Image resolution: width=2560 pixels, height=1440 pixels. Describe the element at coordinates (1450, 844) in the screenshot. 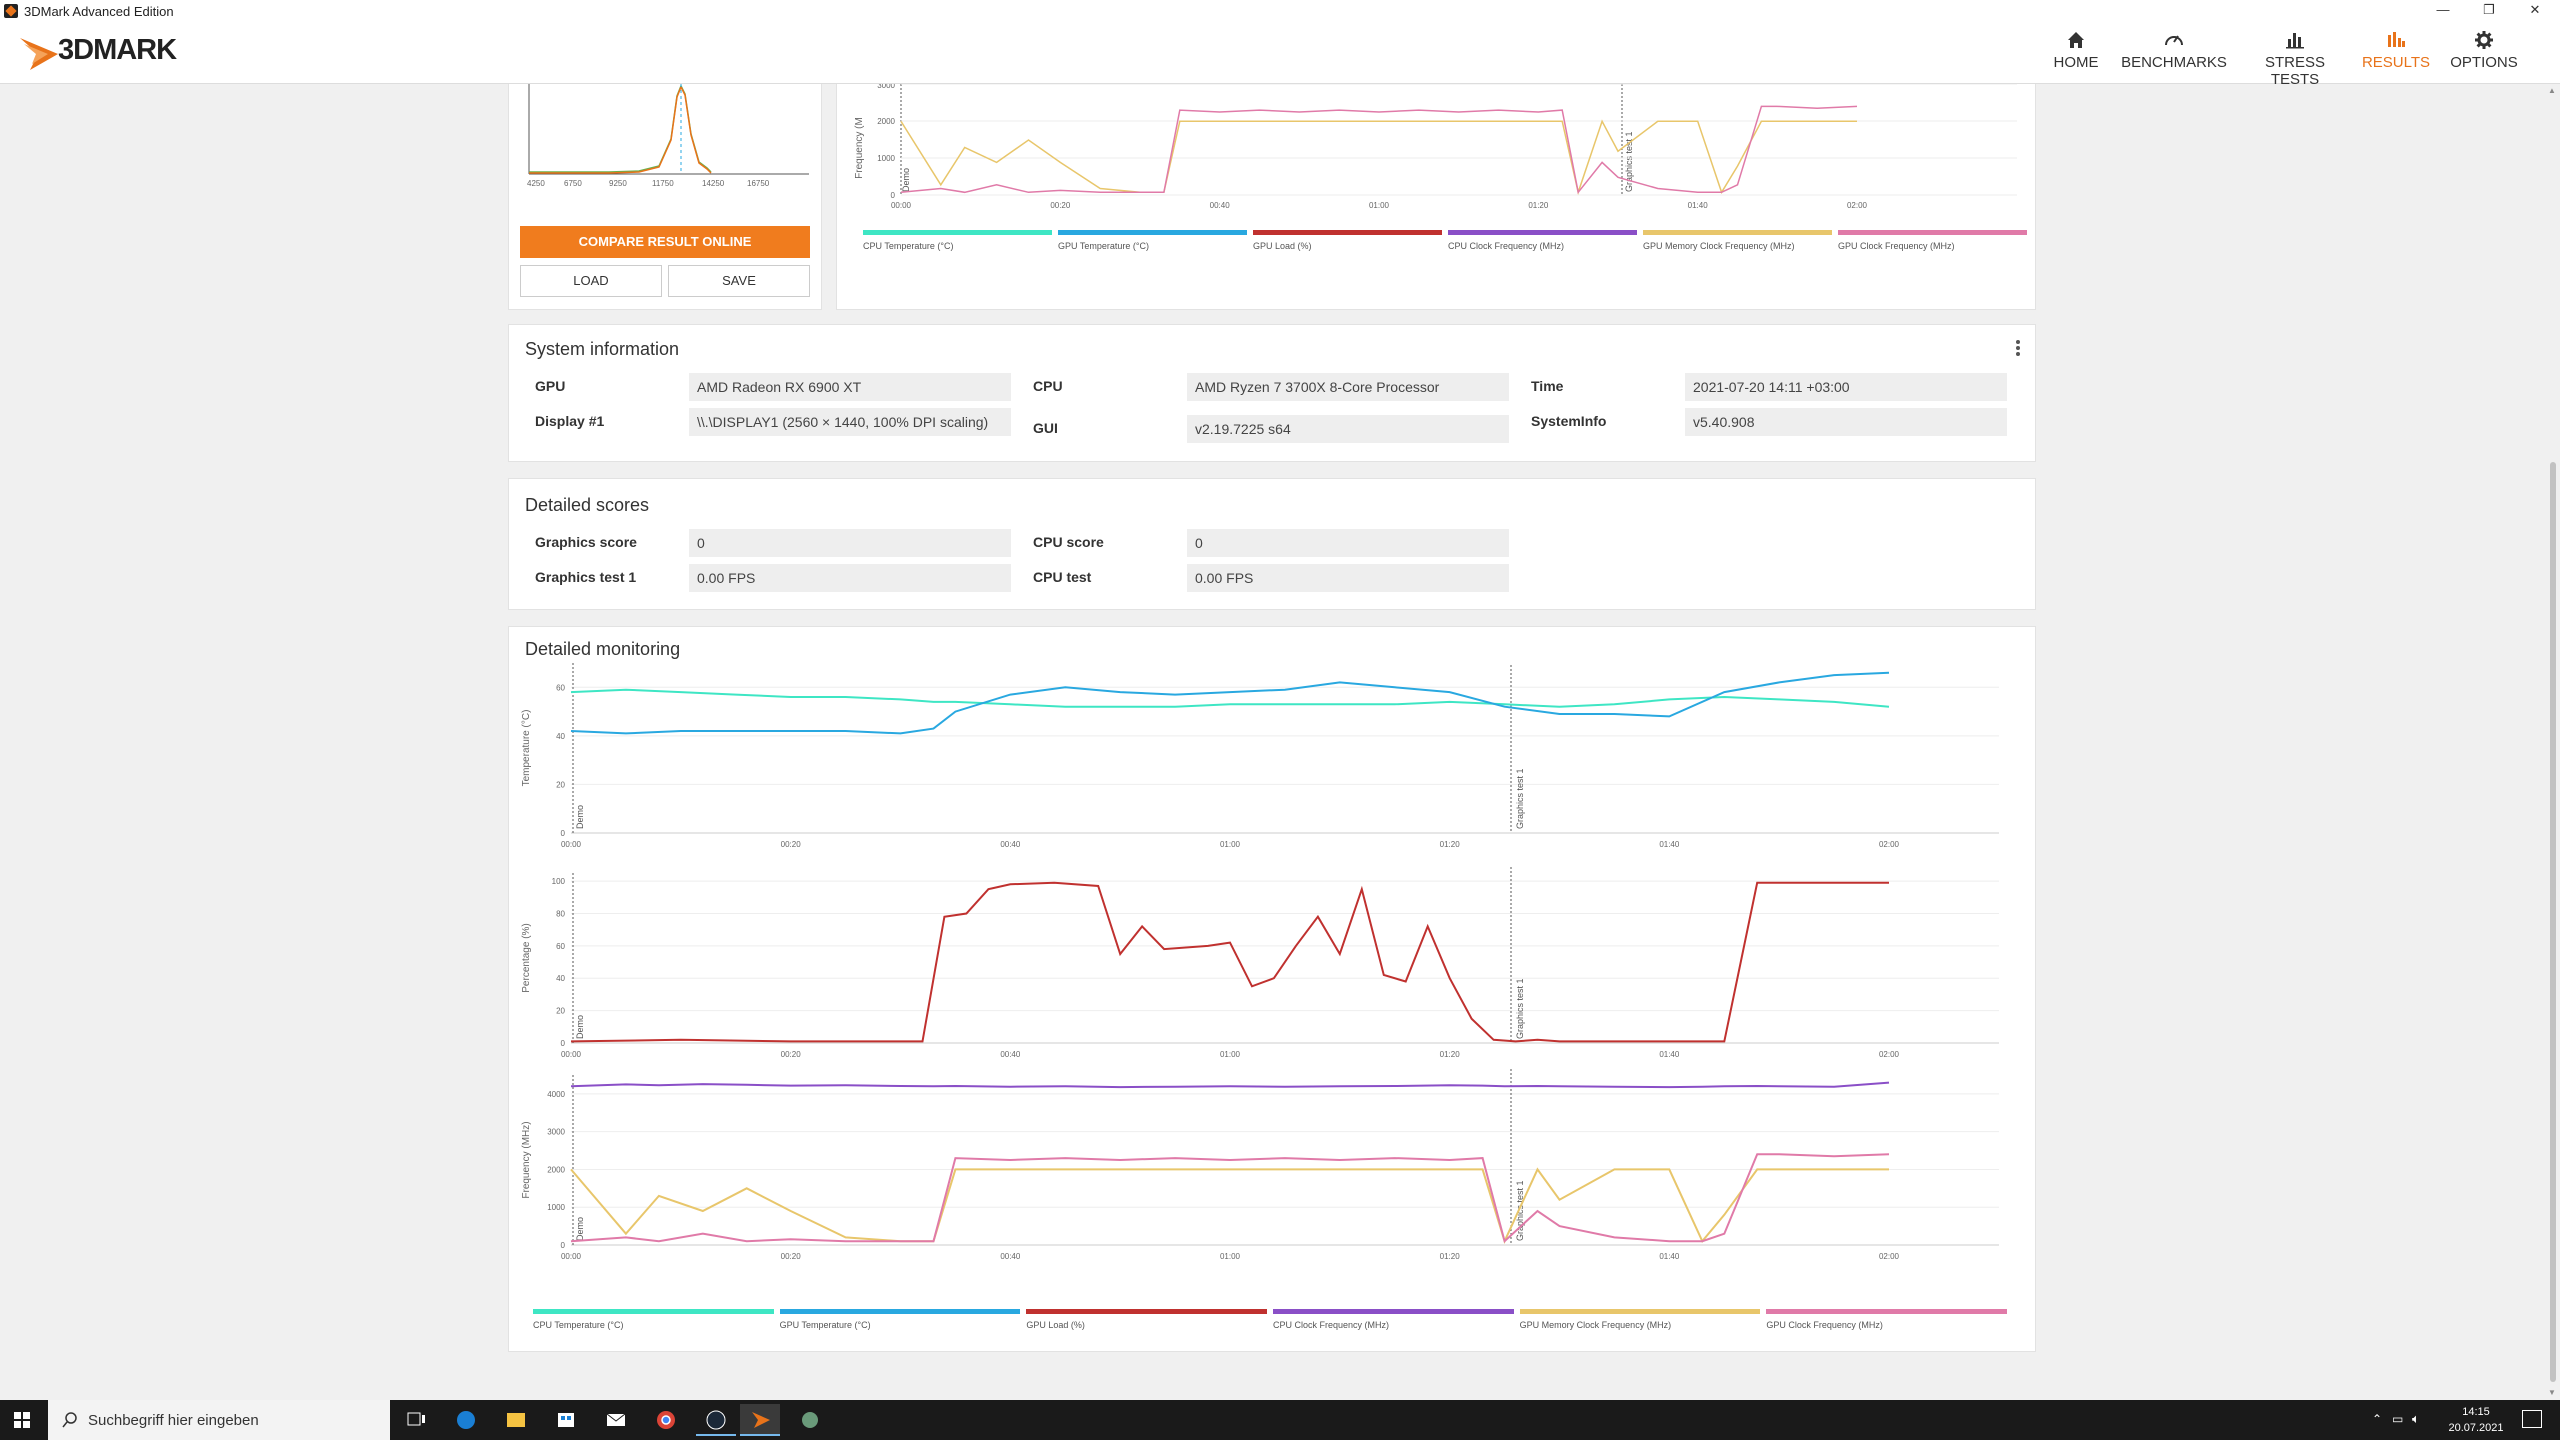

I see `temperature-x-tick: 01:20` at that location.